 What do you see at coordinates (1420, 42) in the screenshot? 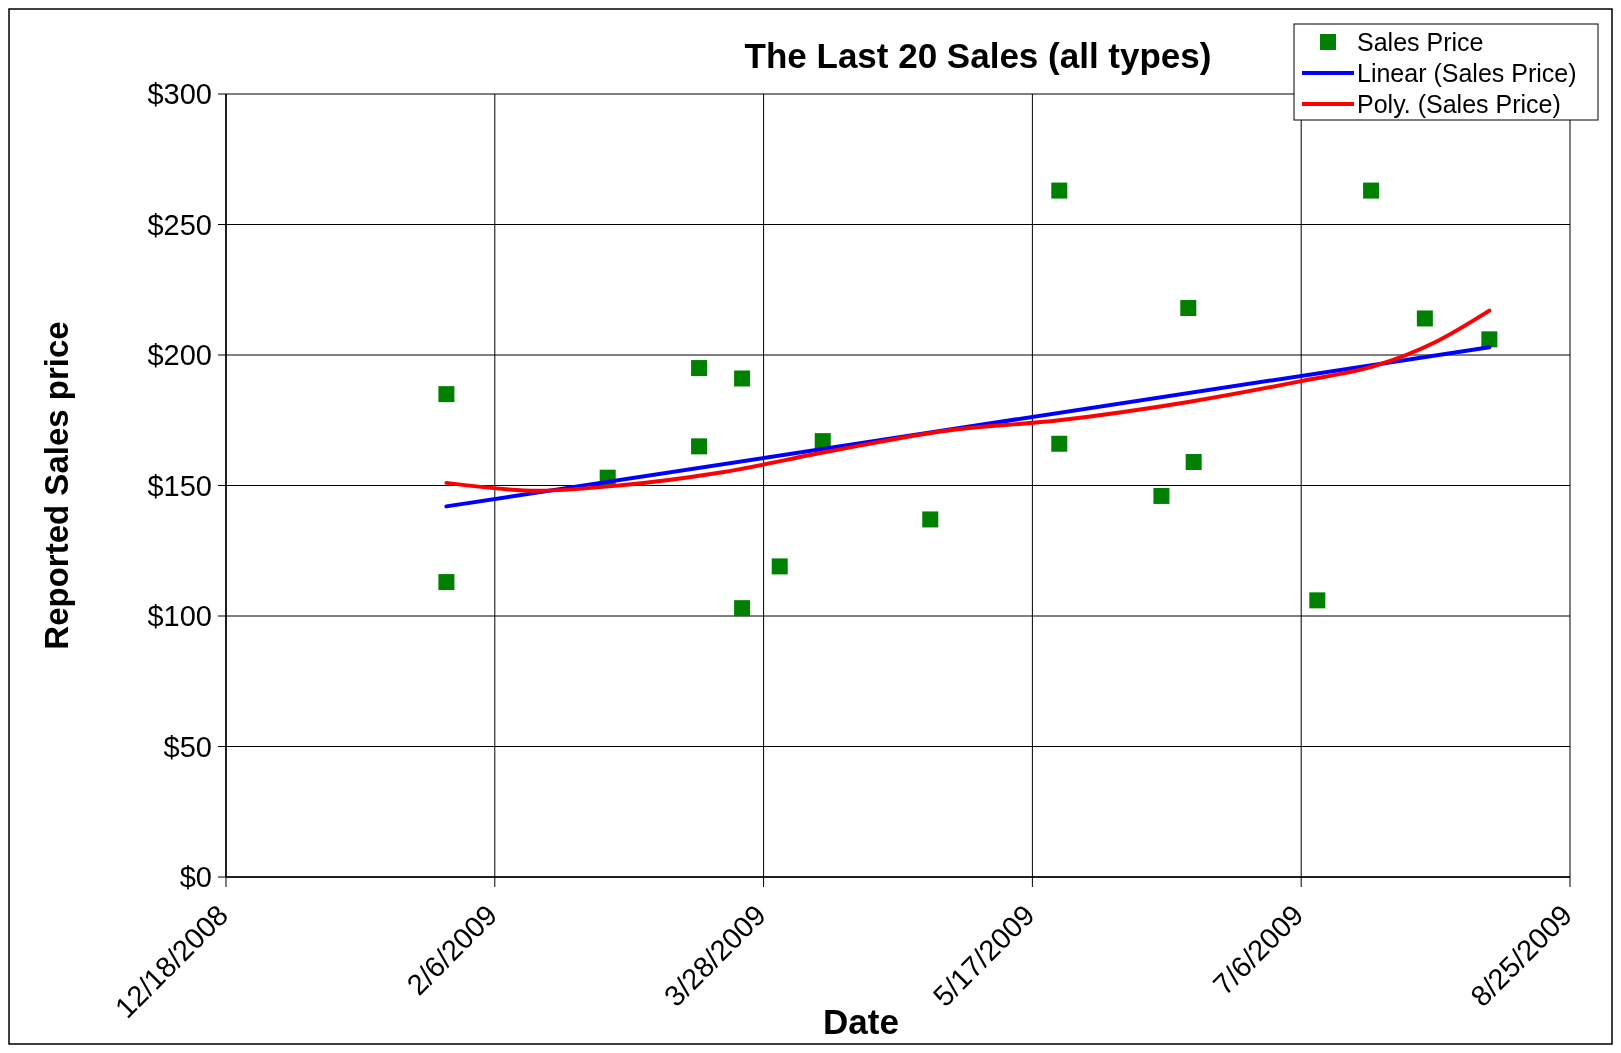
I see `legend-label: Sales Price` at bounding box center [1420, 42].